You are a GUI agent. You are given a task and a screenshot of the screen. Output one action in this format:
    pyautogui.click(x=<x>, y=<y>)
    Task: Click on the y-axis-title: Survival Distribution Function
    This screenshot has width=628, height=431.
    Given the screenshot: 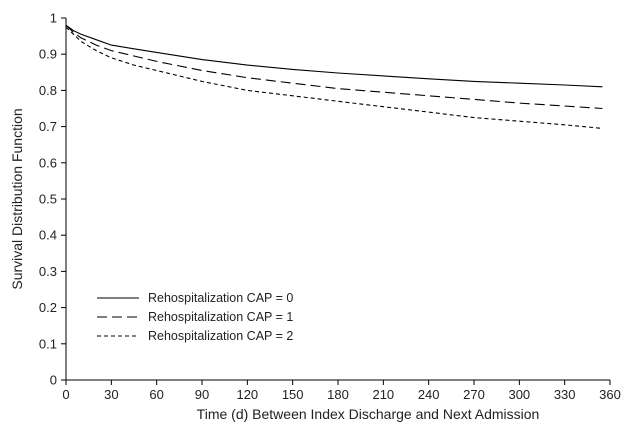 What is the action you would take?
    pyautogui.click(x=17, y=198)
    